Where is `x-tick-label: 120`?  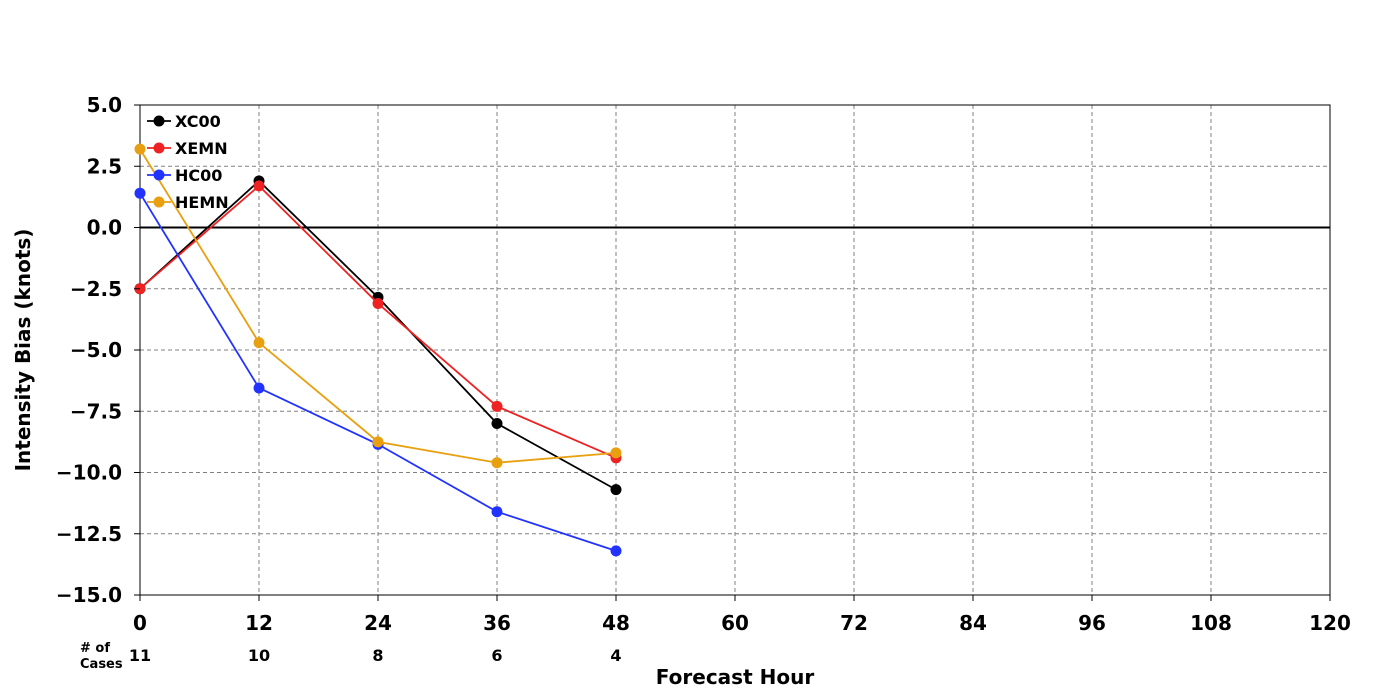 x-tick-label: 120 is located at coordinates (1330, 623).